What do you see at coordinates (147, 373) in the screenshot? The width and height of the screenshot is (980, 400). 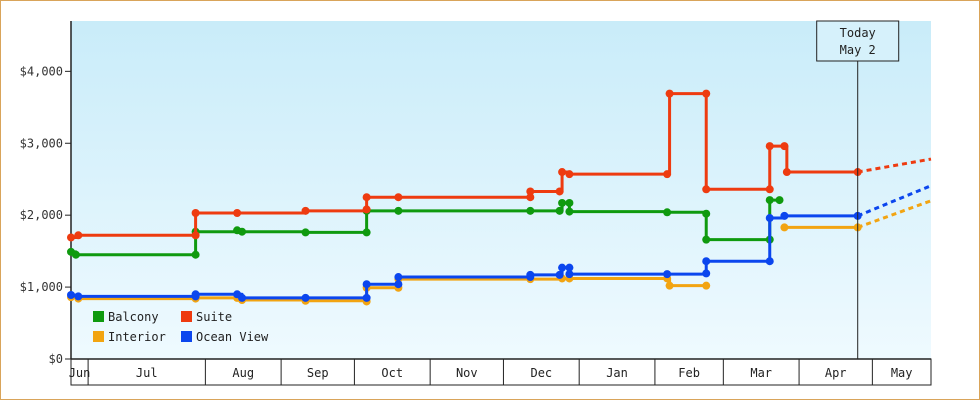 I see `month-label: Jul` at bounding box center [147, 373].